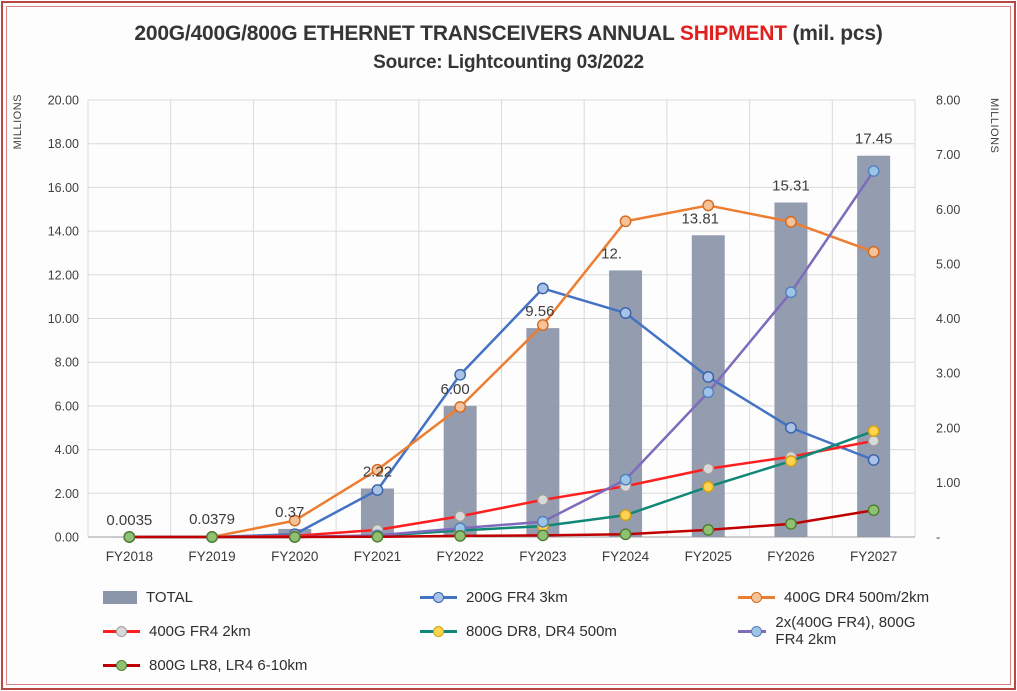 This screenshot has height=691, width=1017. Describe the element at coordinates (948, 210) in the screenshot. I see `right-axis-tick: 6.00` at that location.